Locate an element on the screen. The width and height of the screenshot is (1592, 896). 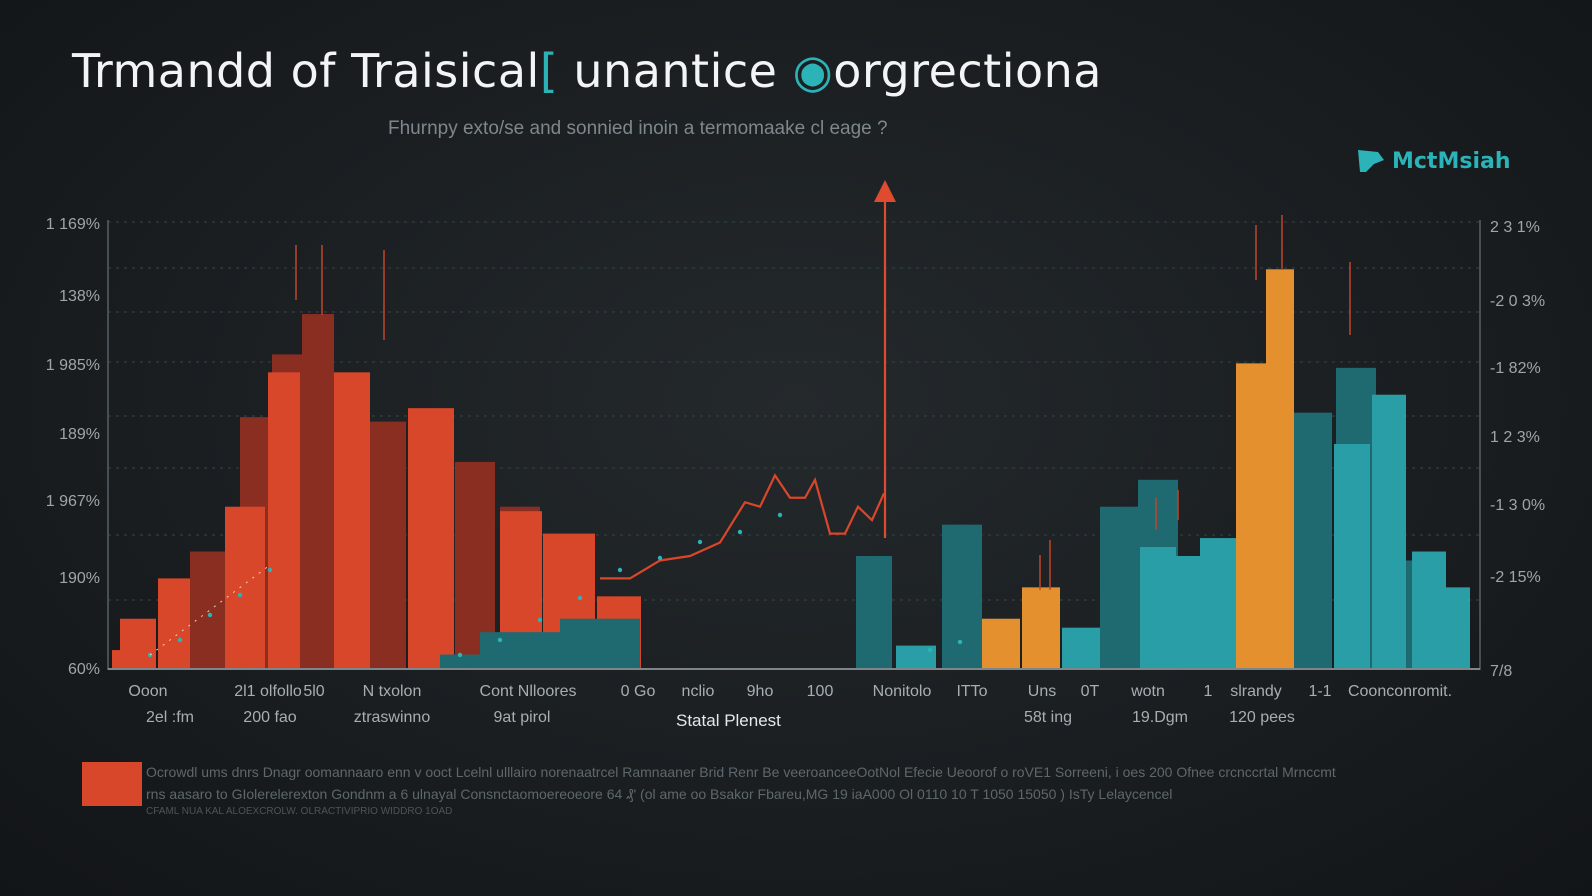
trend-line-path is located at coordinates (743, 526).